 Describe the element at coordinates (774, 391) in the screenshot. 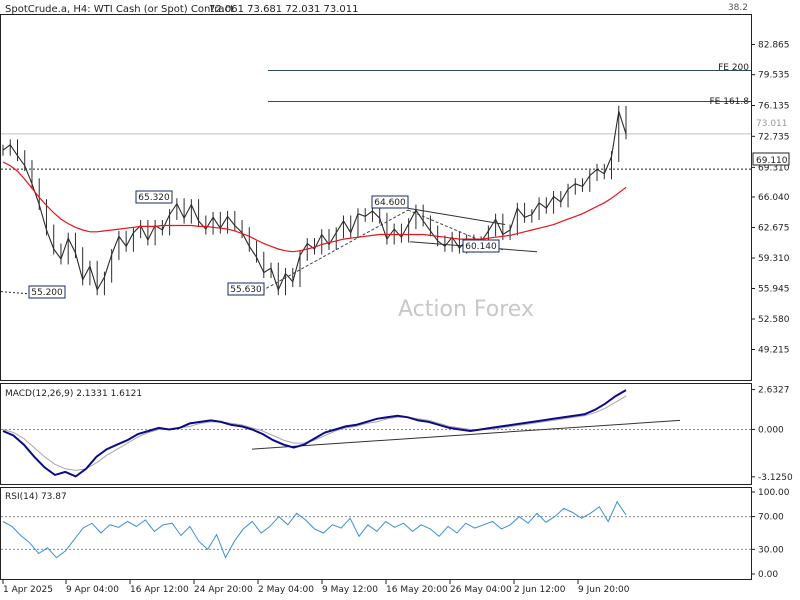

I see `macd-y-tick-label: 2.6327` at that location.